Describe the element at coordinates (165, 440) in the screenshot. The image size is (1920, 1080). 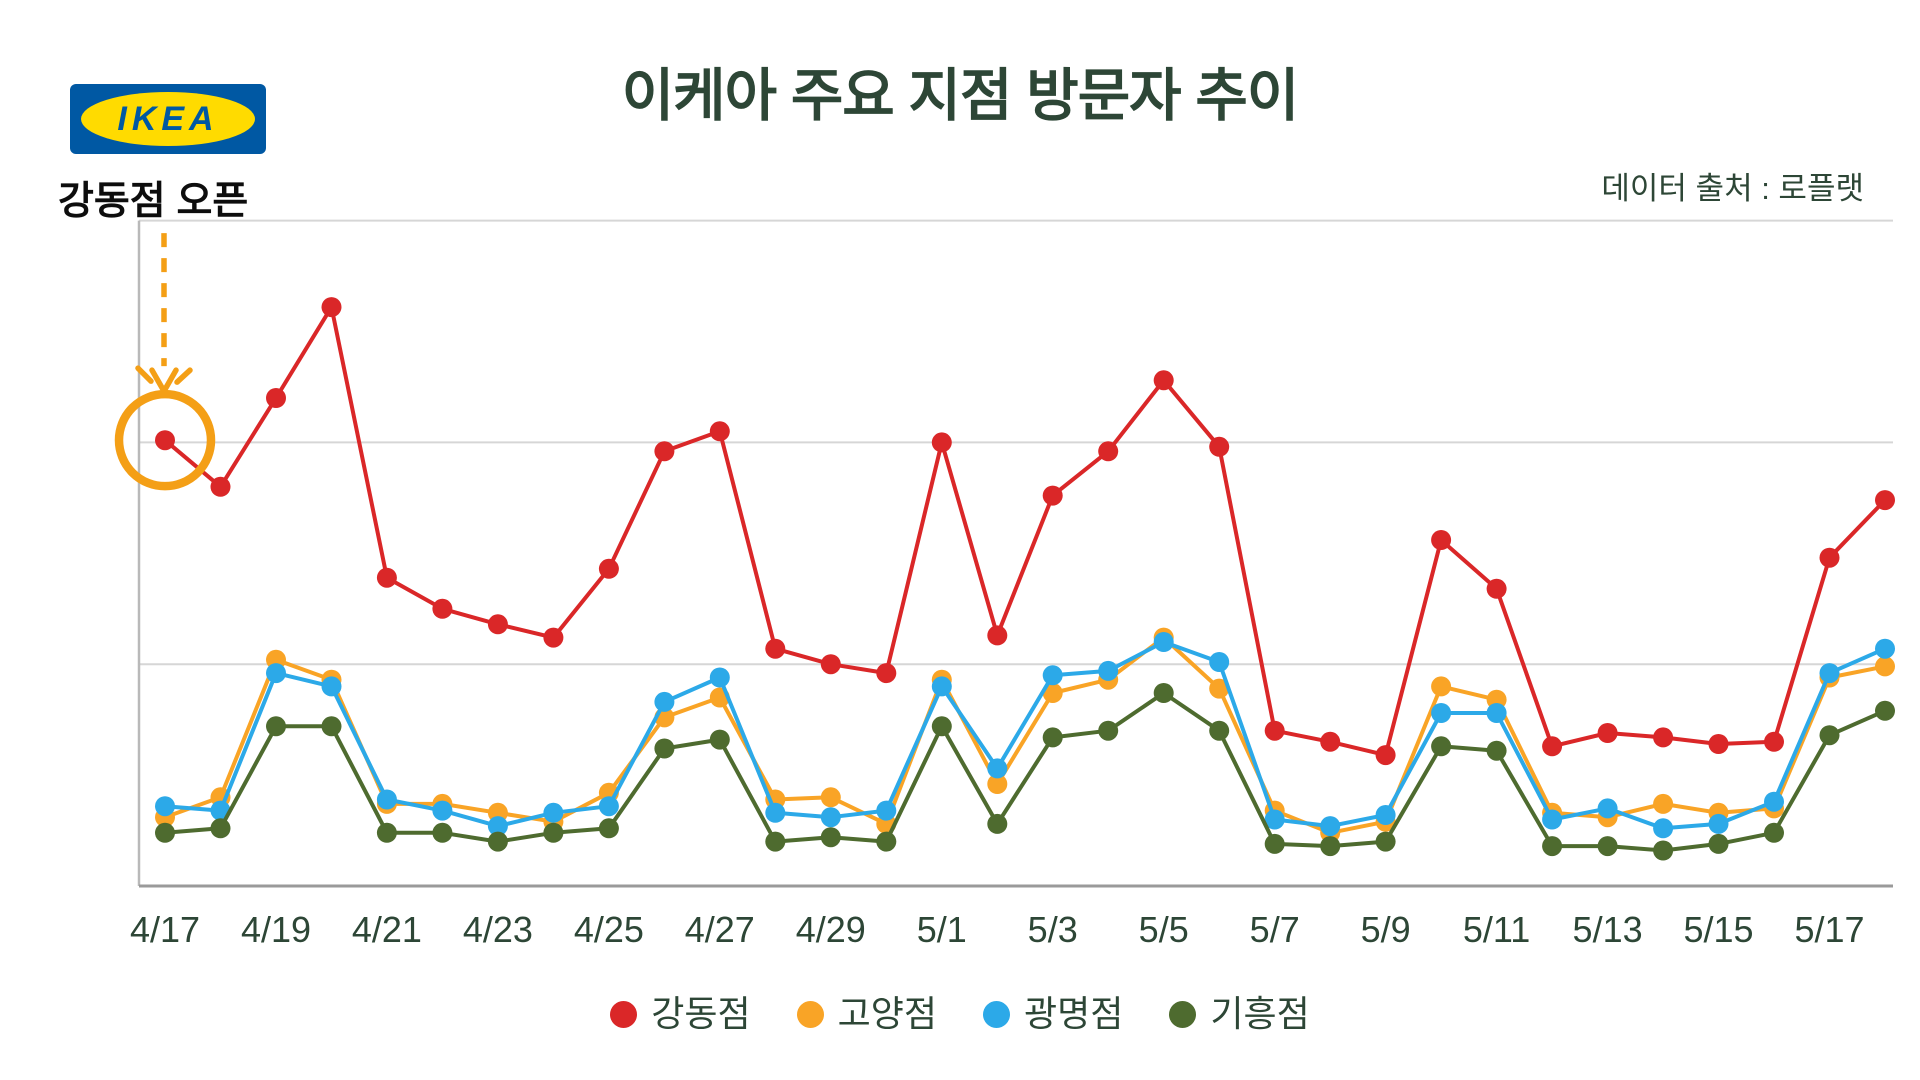
I see `annotation-circle` at that location.